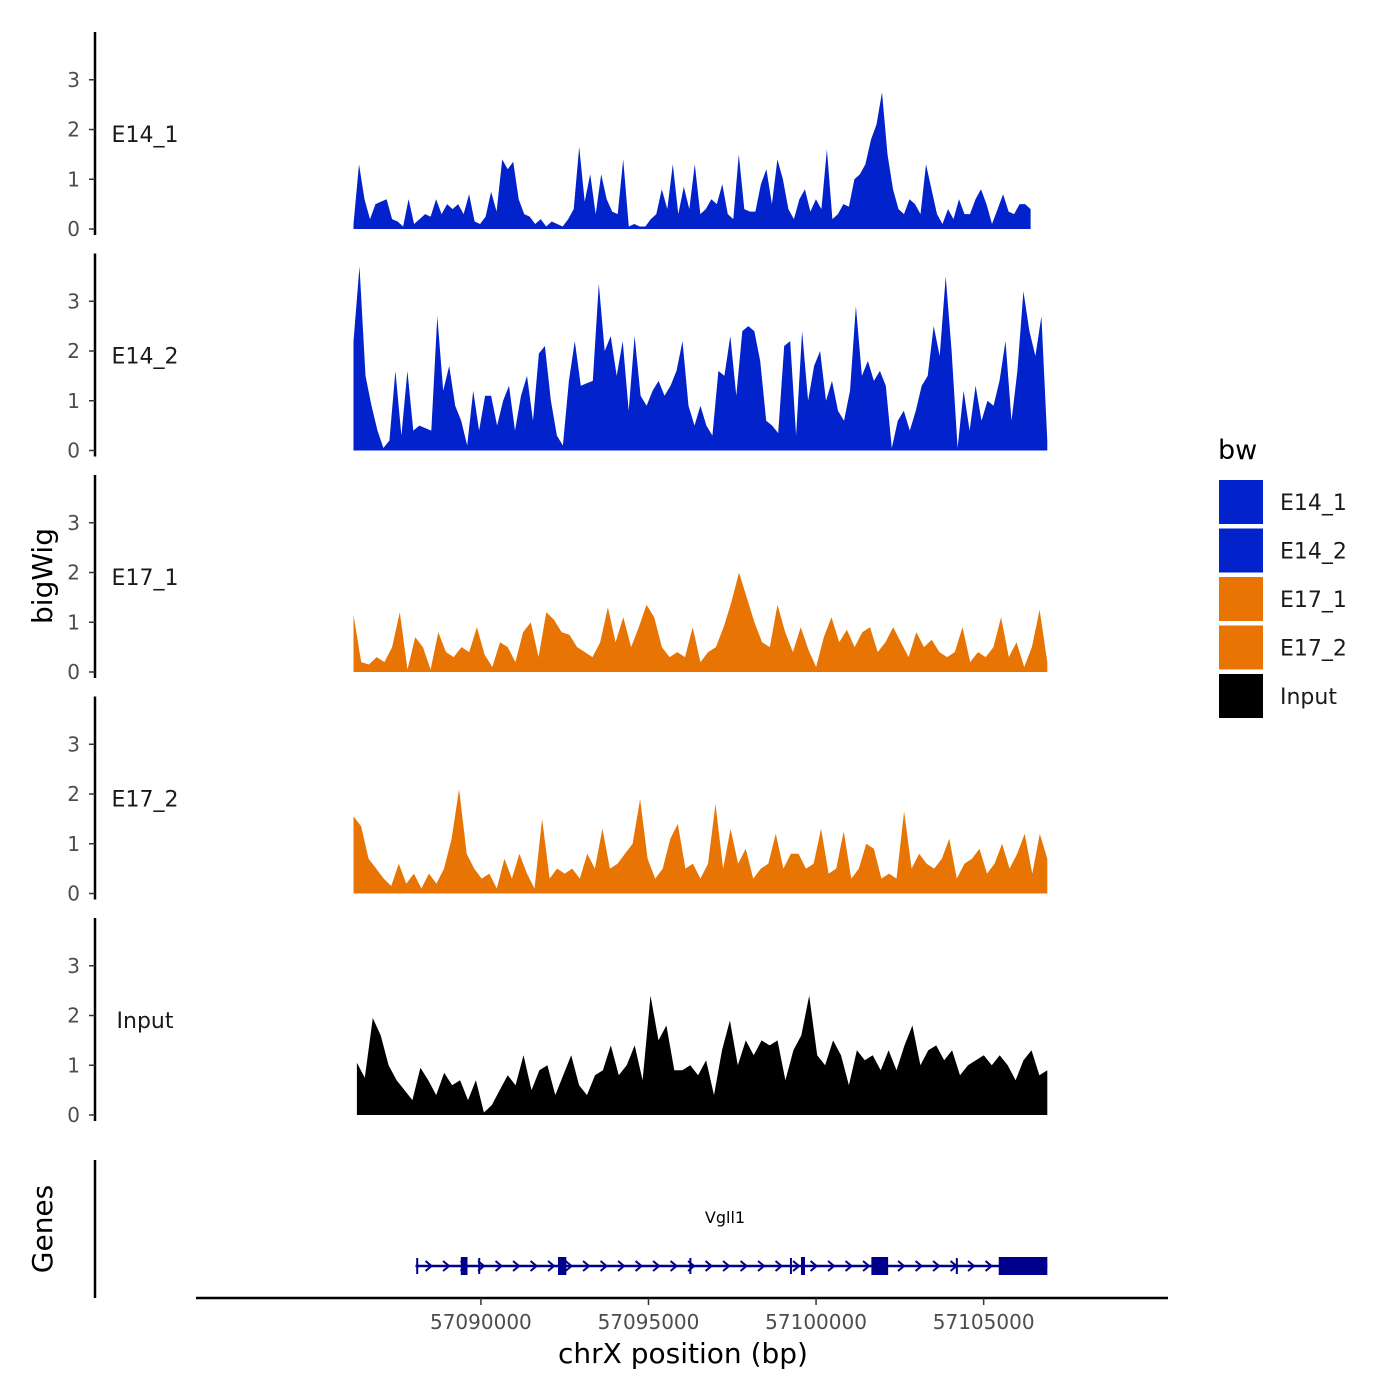  What do you see at coordinates (481, 1322) in the screenshot?
I see `x-tick-label: 57090000` at bounding box center [481, 1322].